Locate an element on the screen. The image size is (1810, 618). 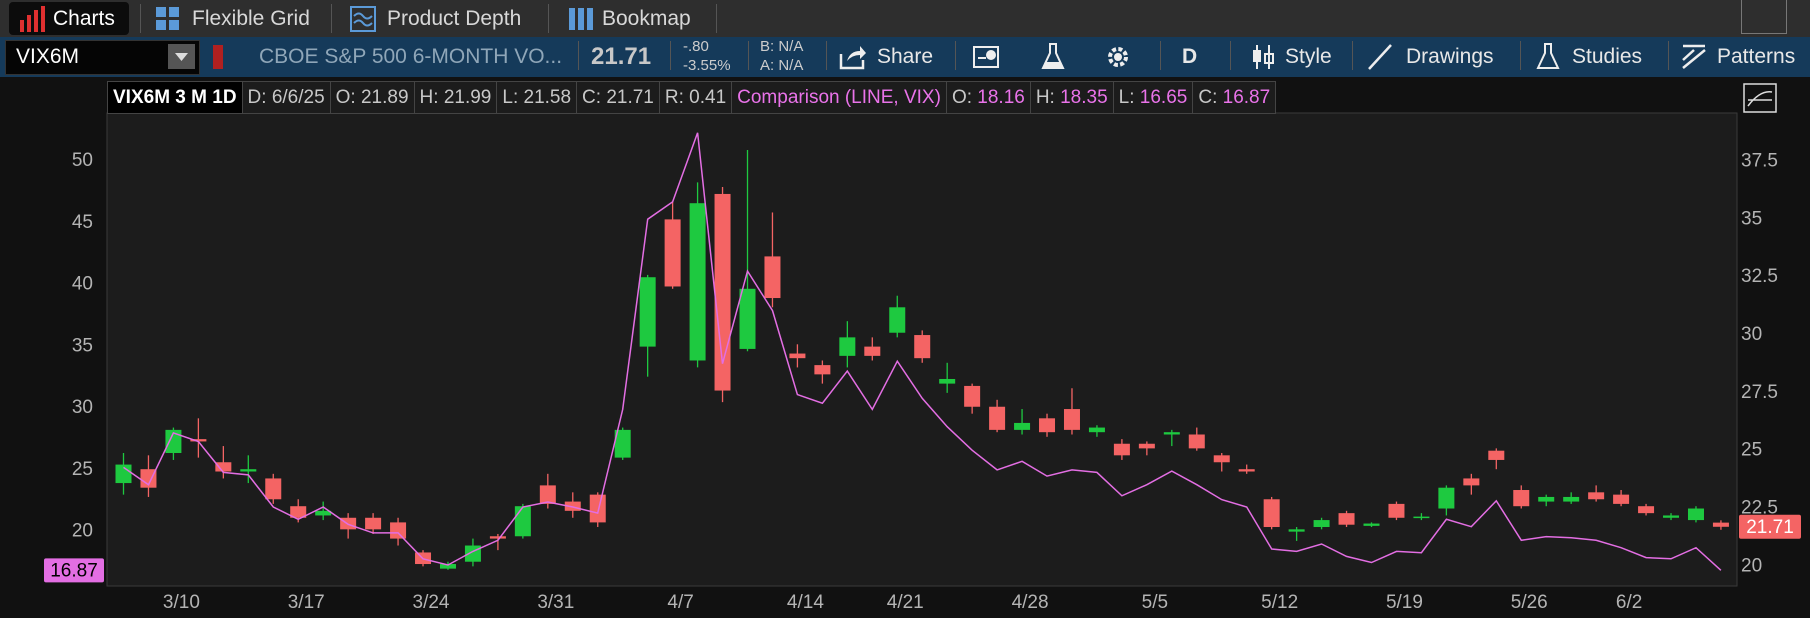
lab-icon is located at coordinates (1053, 57).